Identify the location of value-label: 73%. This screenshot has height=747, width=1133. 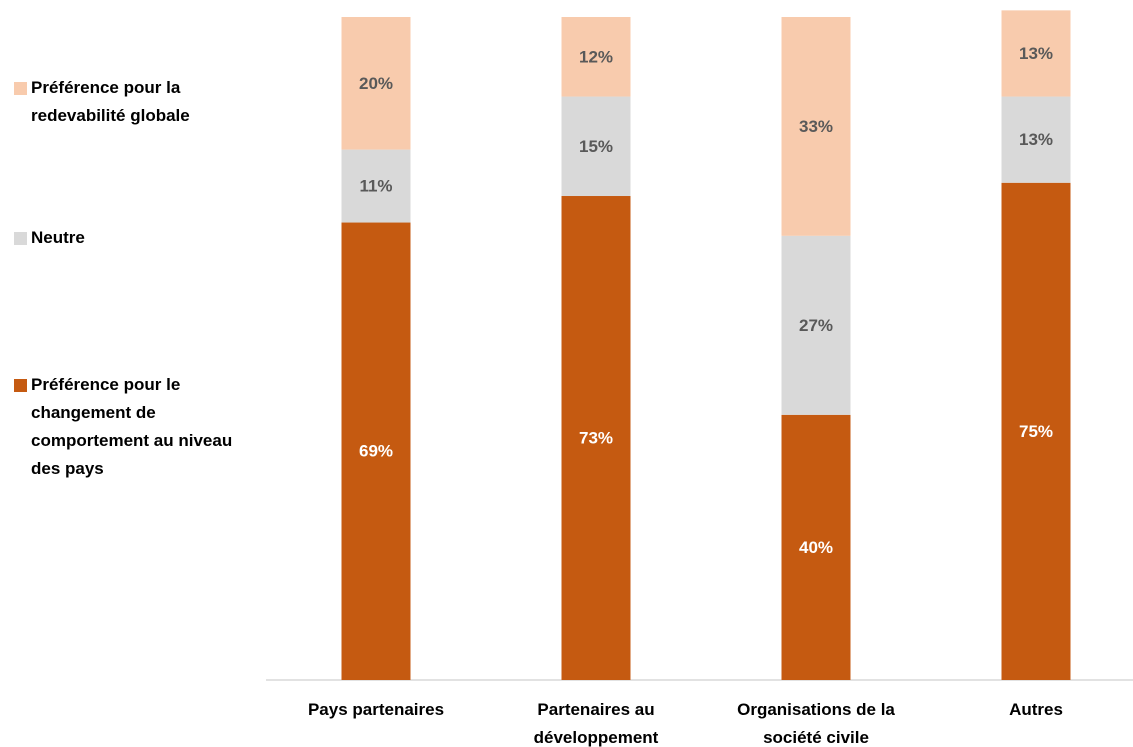
(596, 437).